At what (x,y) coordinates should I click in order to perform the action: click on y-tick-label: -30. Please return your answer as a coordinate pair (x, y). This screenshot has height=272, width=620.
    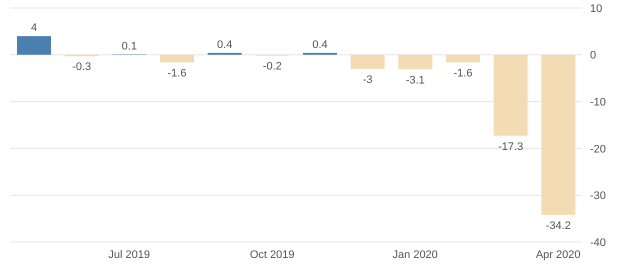
    Looking at the image, I should click on (598, 196).